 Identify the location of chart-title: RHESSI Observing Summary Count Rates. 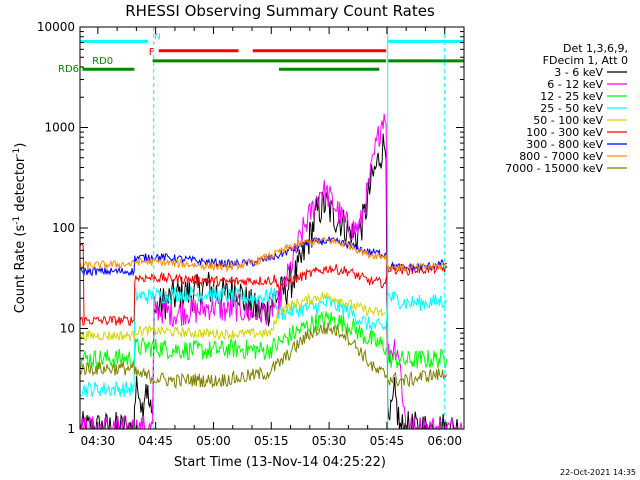
(280, 11).